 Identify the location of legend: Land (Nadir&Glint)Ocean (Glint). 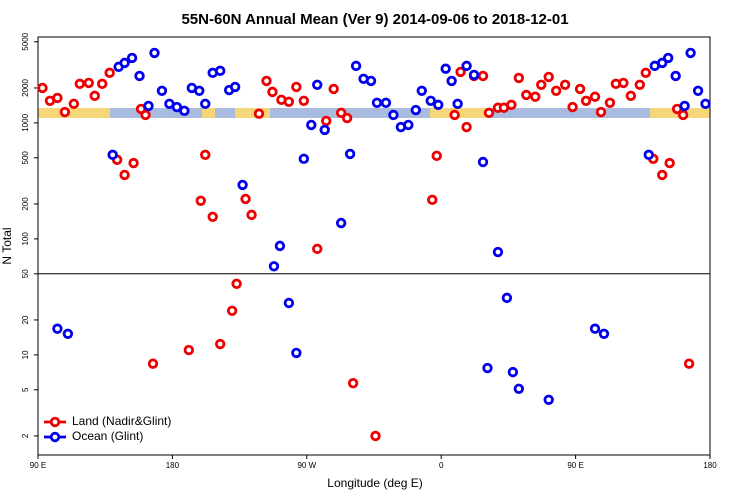
(107, 428).